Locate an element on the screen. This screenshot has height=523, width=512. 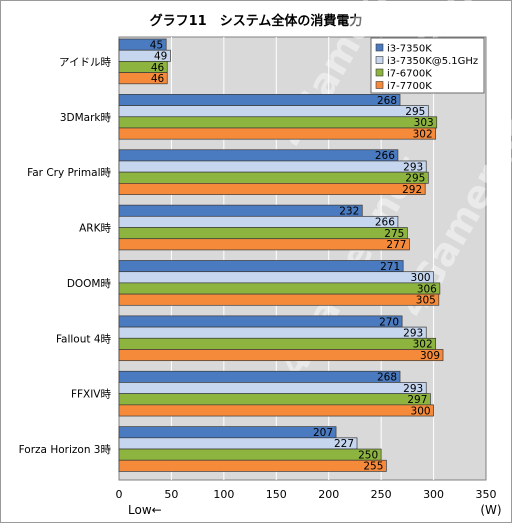
legend-entry: i3-7350K@5.1GHz is located at coordinates (432, 61).